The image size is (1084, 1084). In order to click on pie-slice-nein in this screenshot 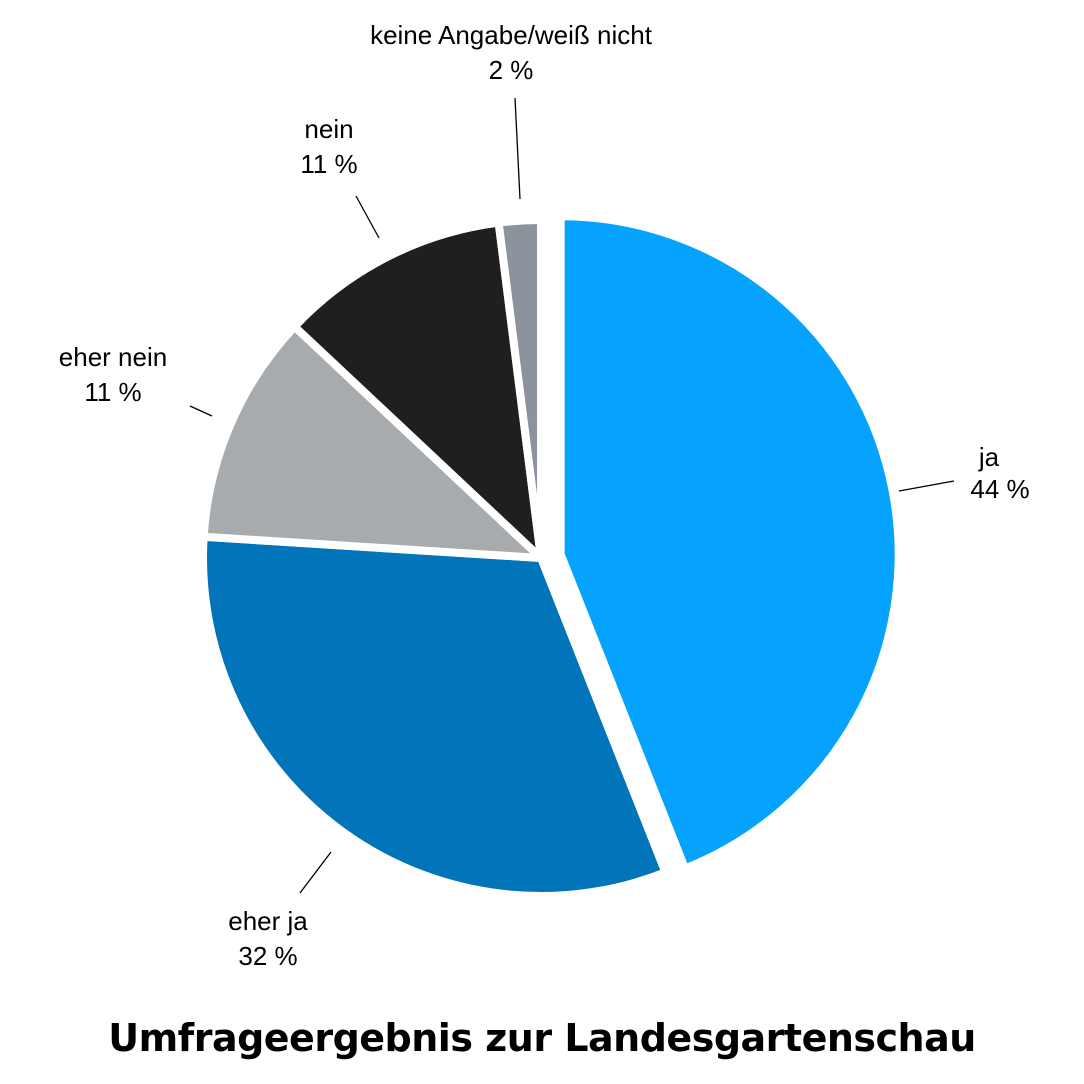, I will do `click(417, 393)`.